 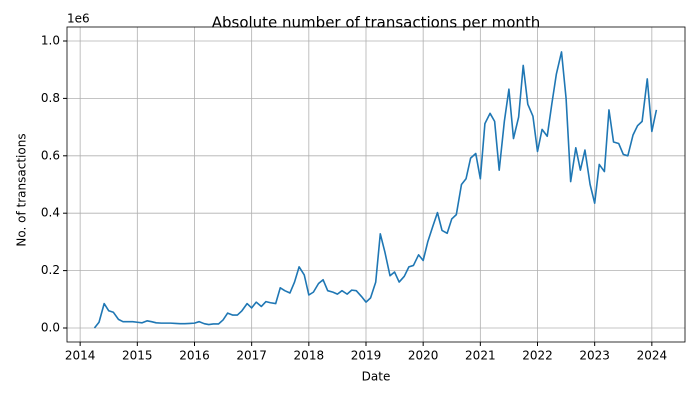 What do you see at coordinates (50, 327) in the screenshot?
I see `y-tick-label: 0.0` at bounding box center [50, 327].